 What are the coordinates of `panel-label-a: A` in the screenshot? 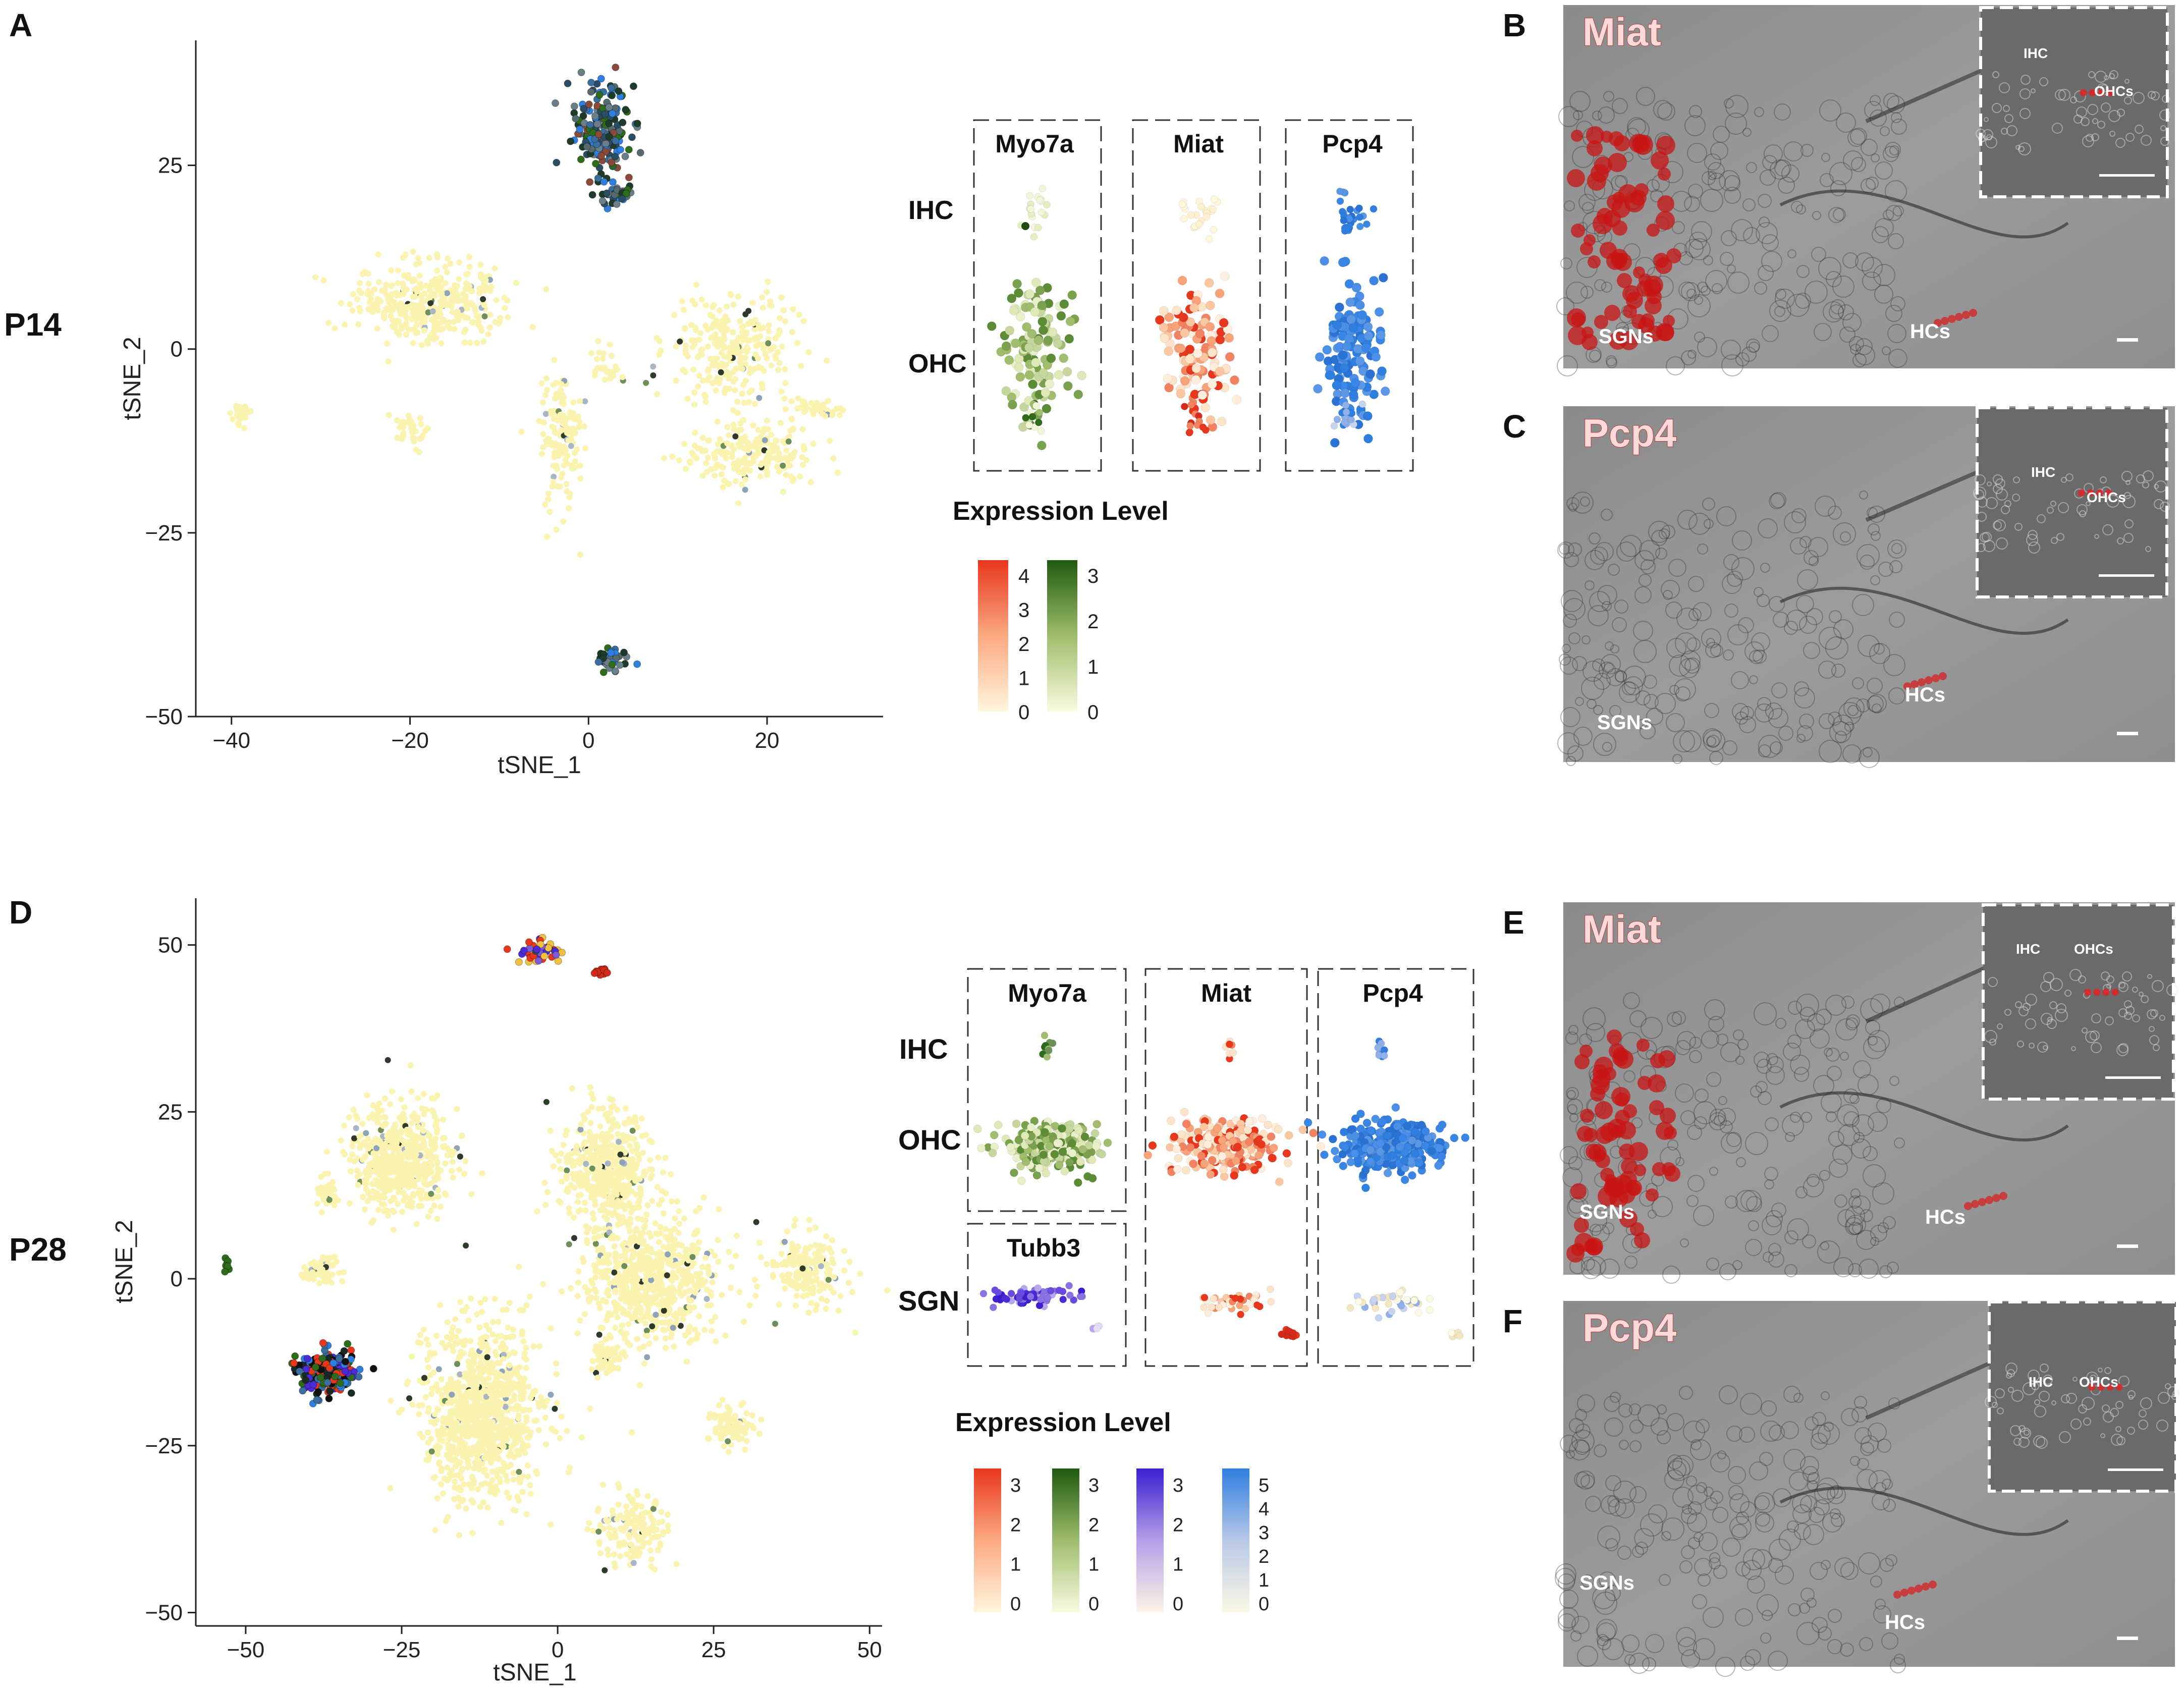 It's located at (20, 25).